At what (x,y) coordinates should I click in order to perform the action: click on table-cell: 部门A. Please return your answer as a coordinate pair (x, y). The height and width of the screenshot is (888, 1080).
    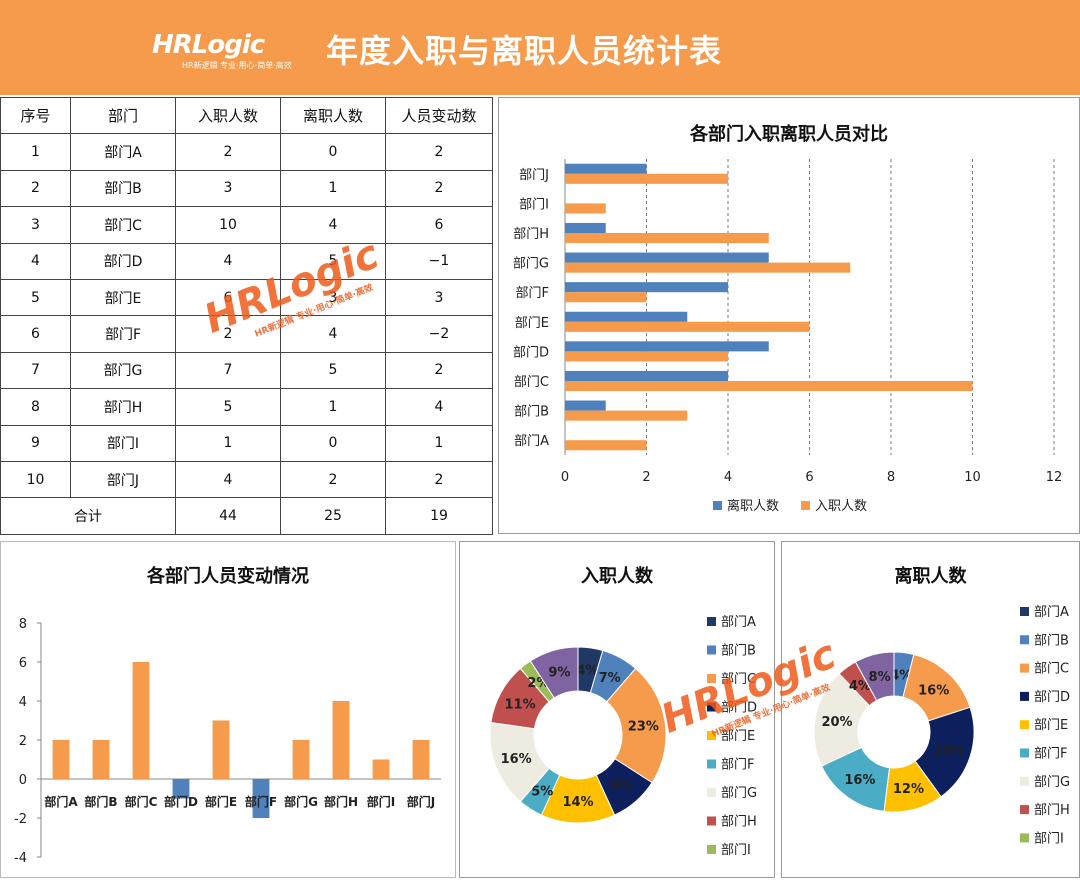
    Looking at the image, I should click on (123, 152).